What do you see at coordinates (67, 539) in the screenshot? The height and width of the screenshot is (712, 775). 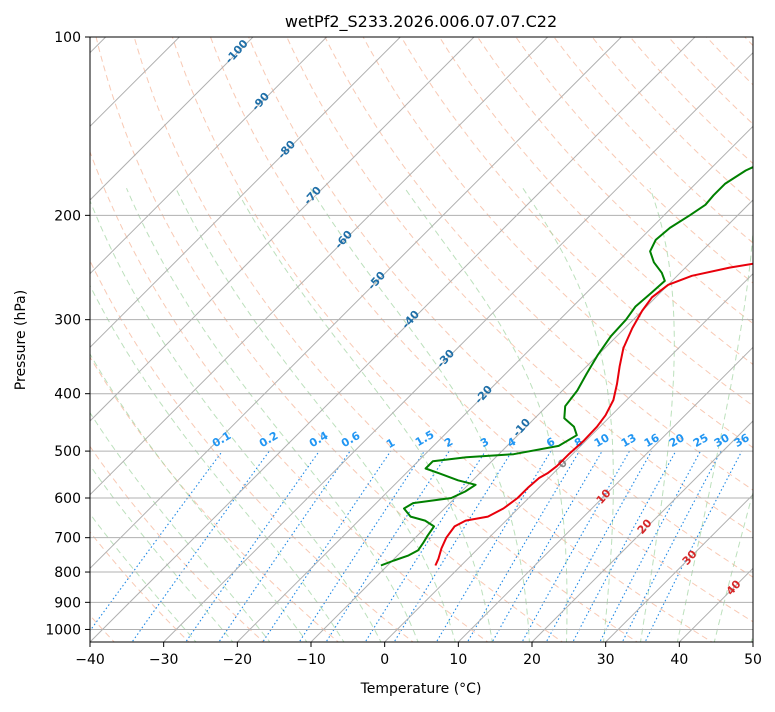 I see `y-tick-label: 700` at bounding box center [67, 539].